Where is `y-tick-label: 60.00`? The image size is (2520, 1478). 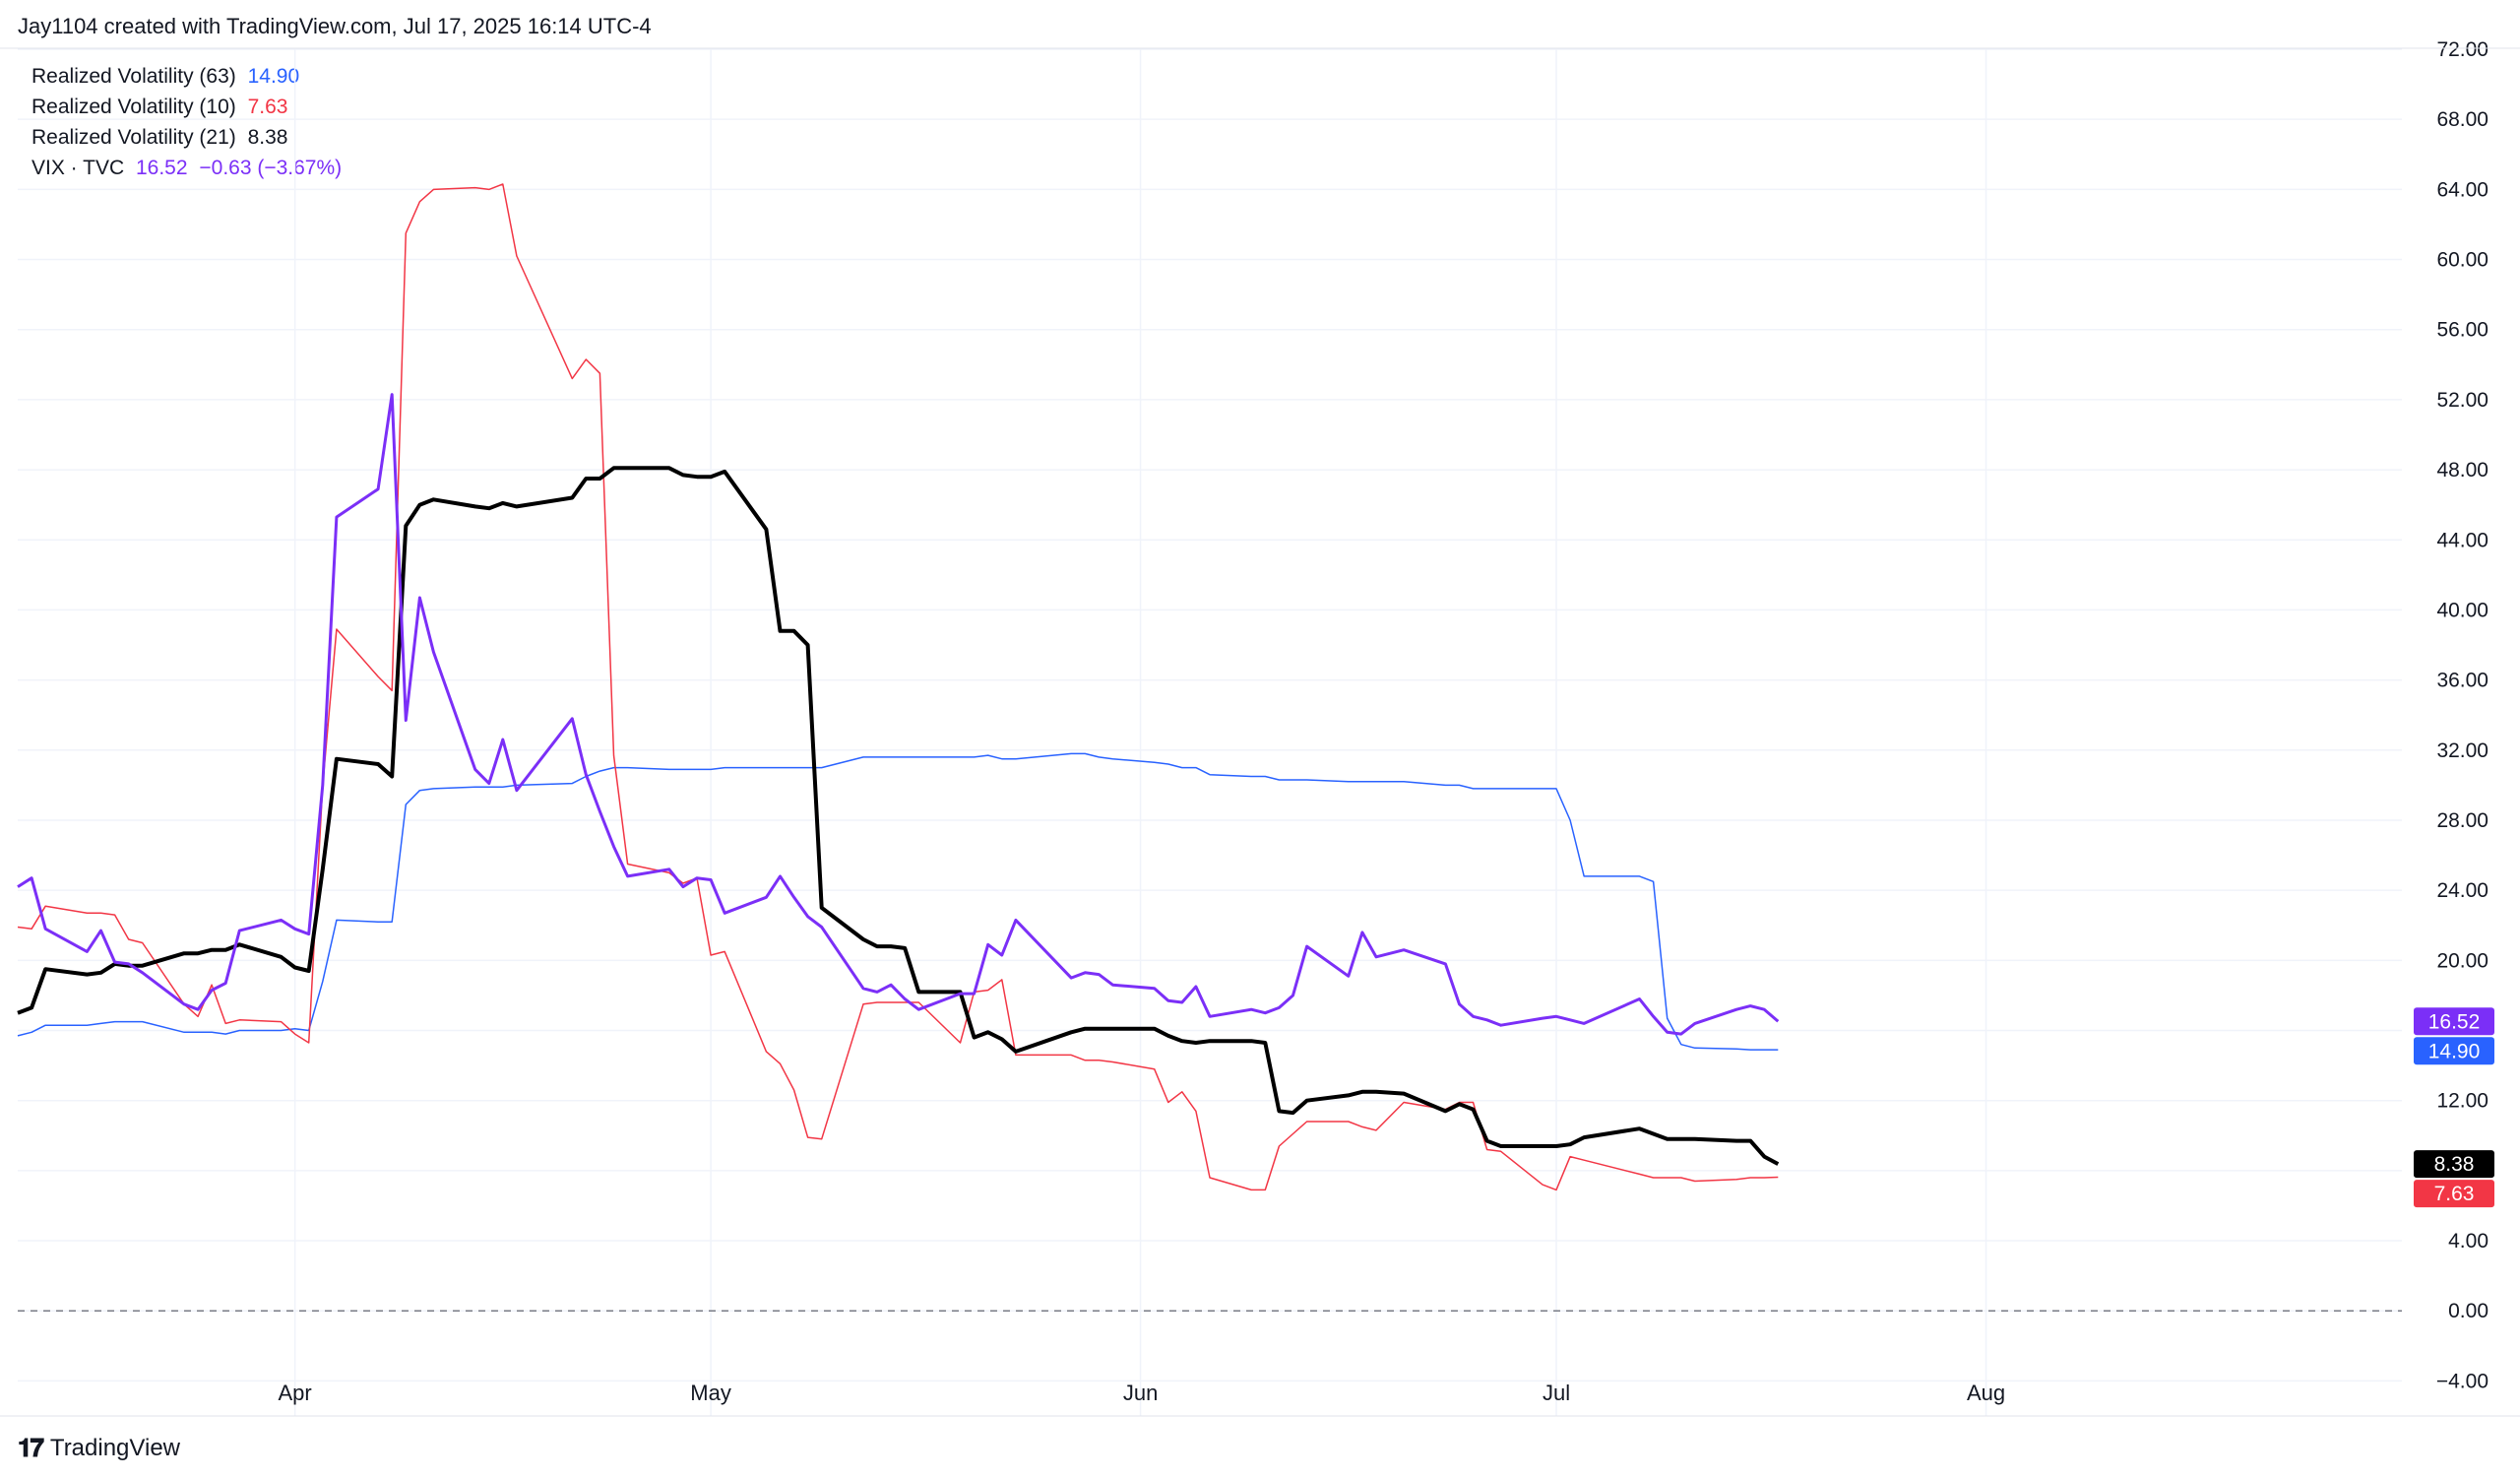
y-tick-label: 60.00 is located at coordinates (2462, 260).